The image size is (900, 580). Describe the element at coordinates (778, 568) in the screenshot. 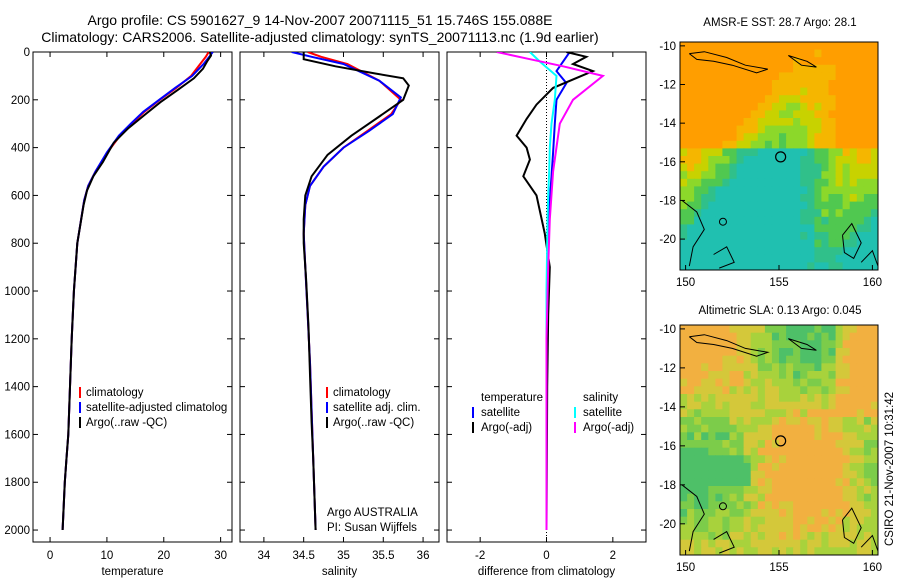

I see `x-tick-label: 155` at that location.